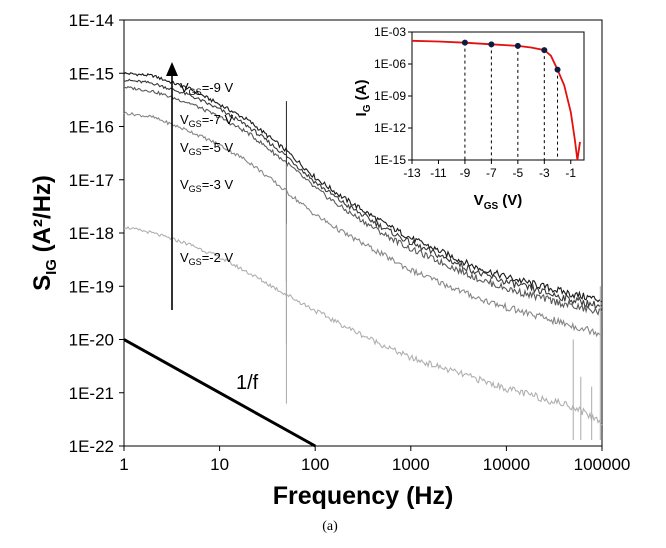 Image resolution: width=666 pixels, height=548 pixels. Describe the element at coordinates (465, 173) in the screenshot. I see `inset-x-tick-label: -9` at that location.